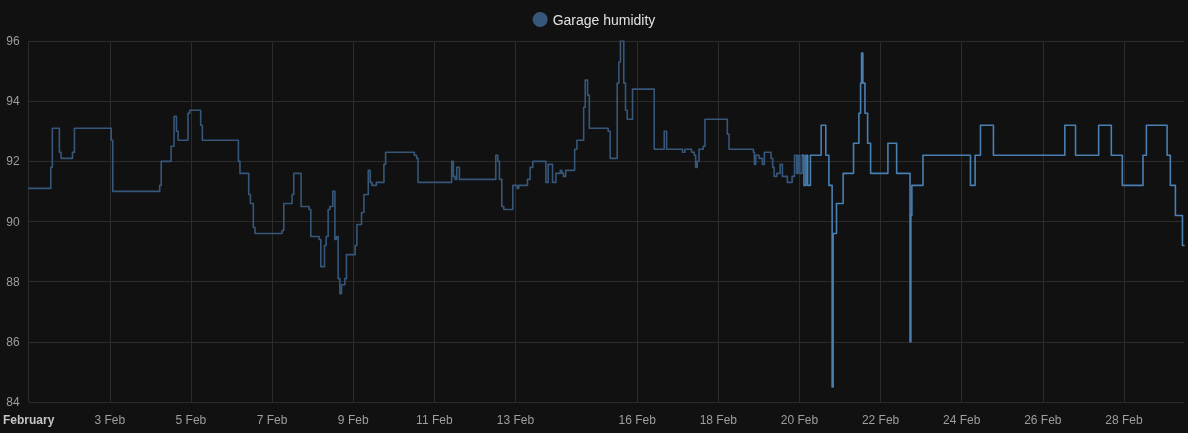 Image resolution: width=1188 pixels, height=433 pixels. What do you see at coordinates (13, 341) in the screenshot?
I see `y-tick-label: 86` at bounding box center [13, 341].